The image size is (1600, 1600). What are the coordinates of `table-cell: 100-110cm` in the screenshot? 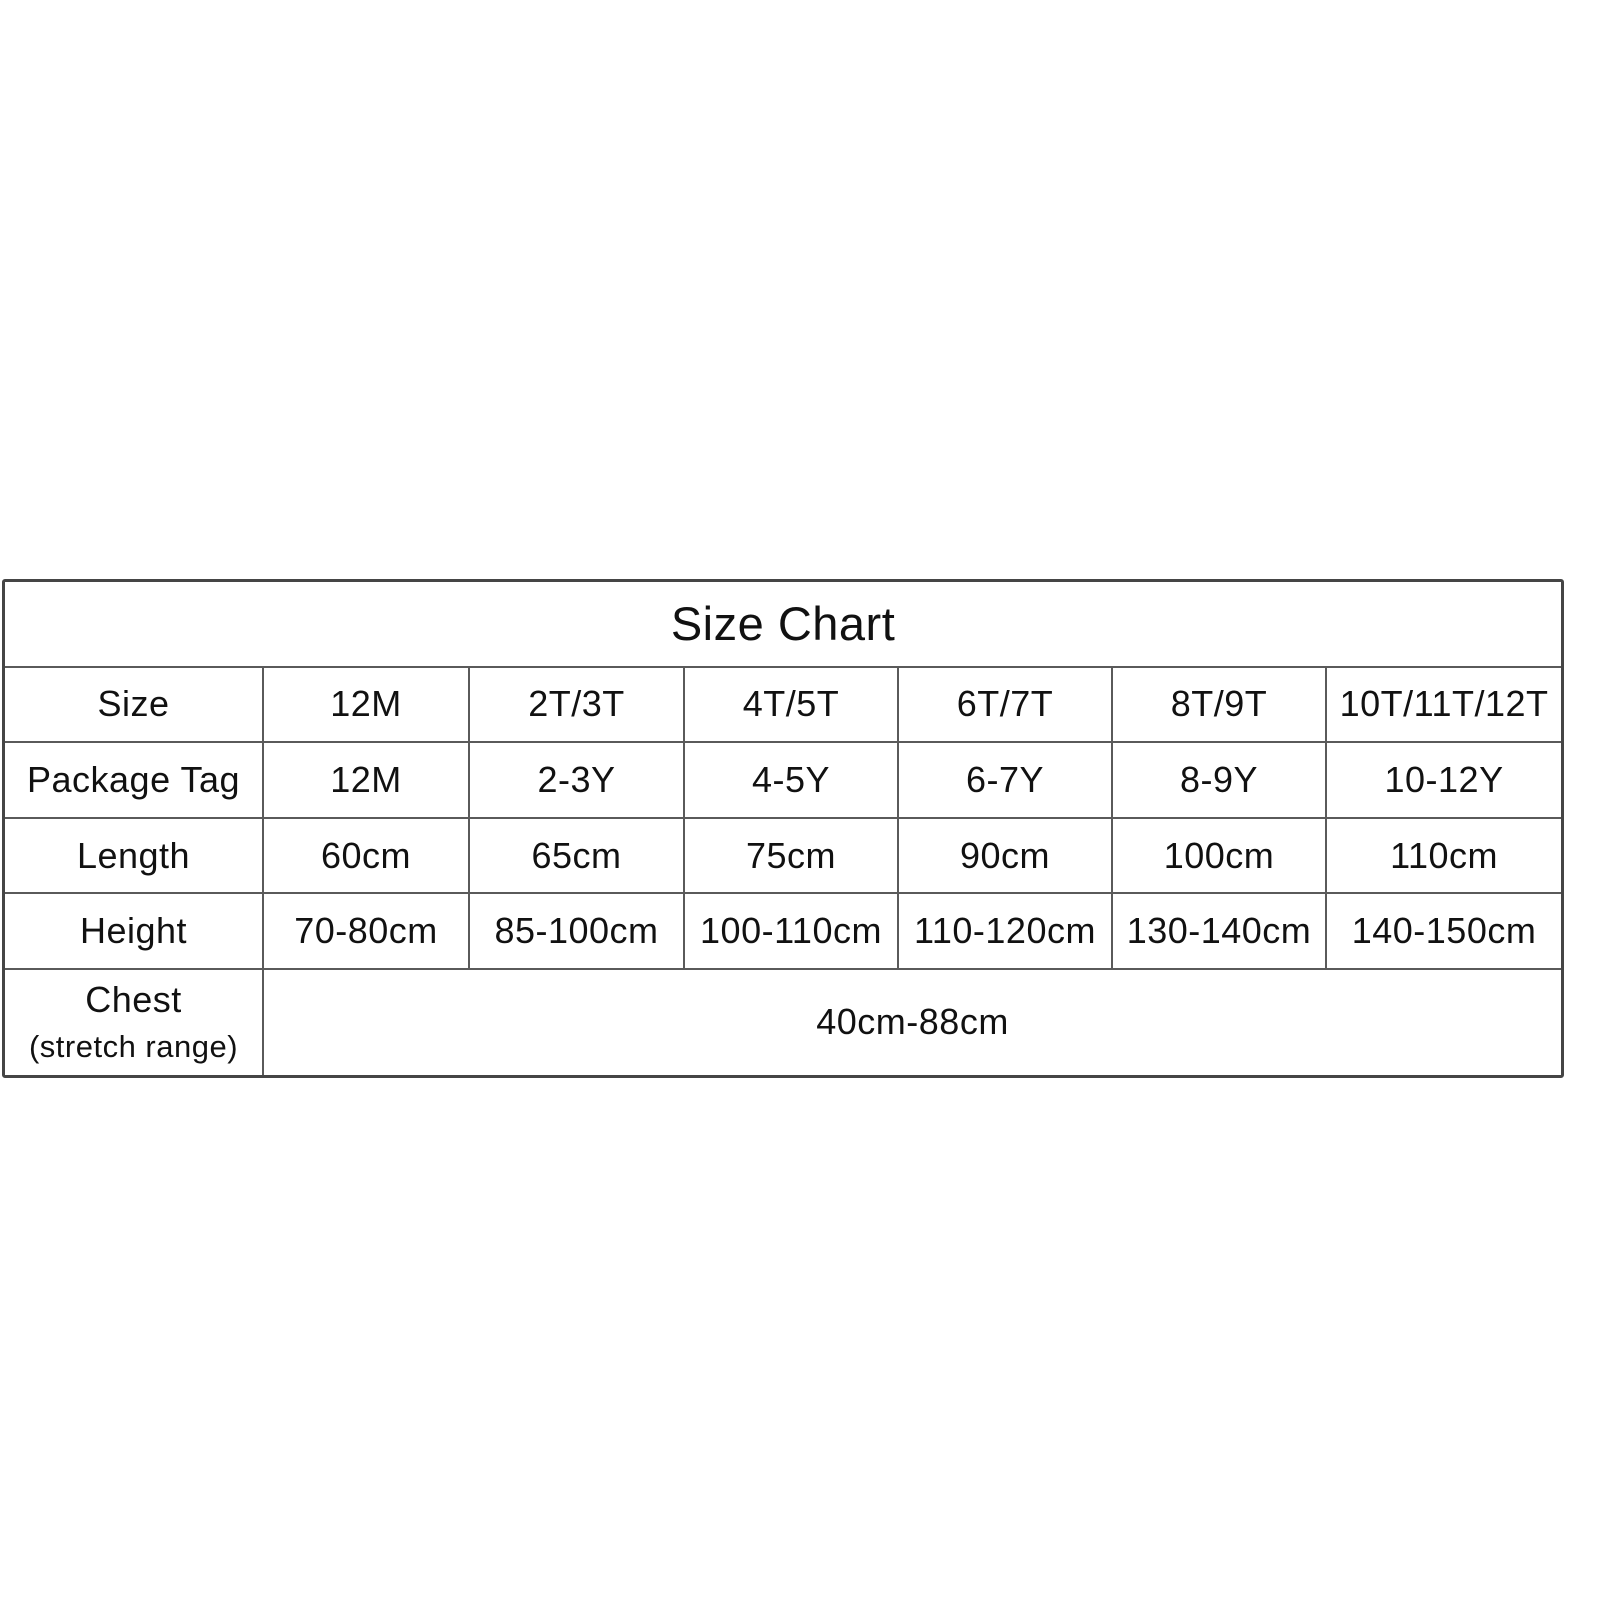 It's located at (791, 931).